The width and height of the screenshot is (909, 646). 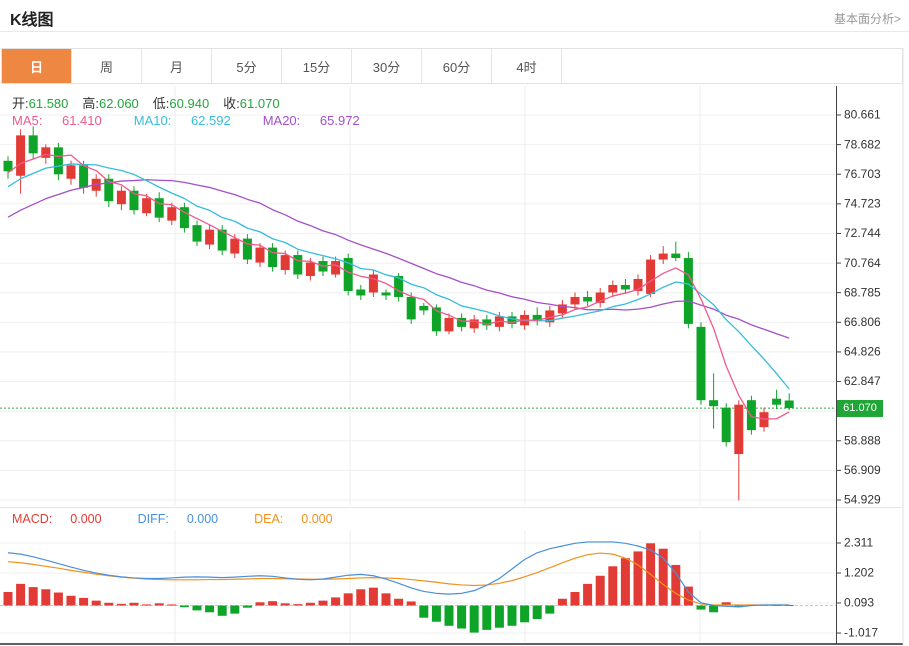 I want to click on high-value: 62.060, so click(x=119, y=103).